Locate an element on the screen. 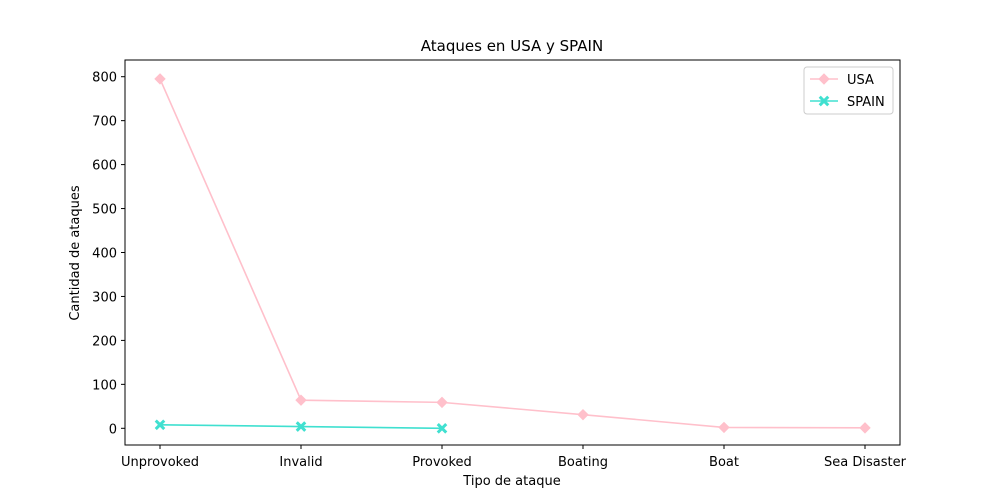 This screenshot has height=500, width=1000. x-tick-label: Provoked is located at coordinates (442, 462).